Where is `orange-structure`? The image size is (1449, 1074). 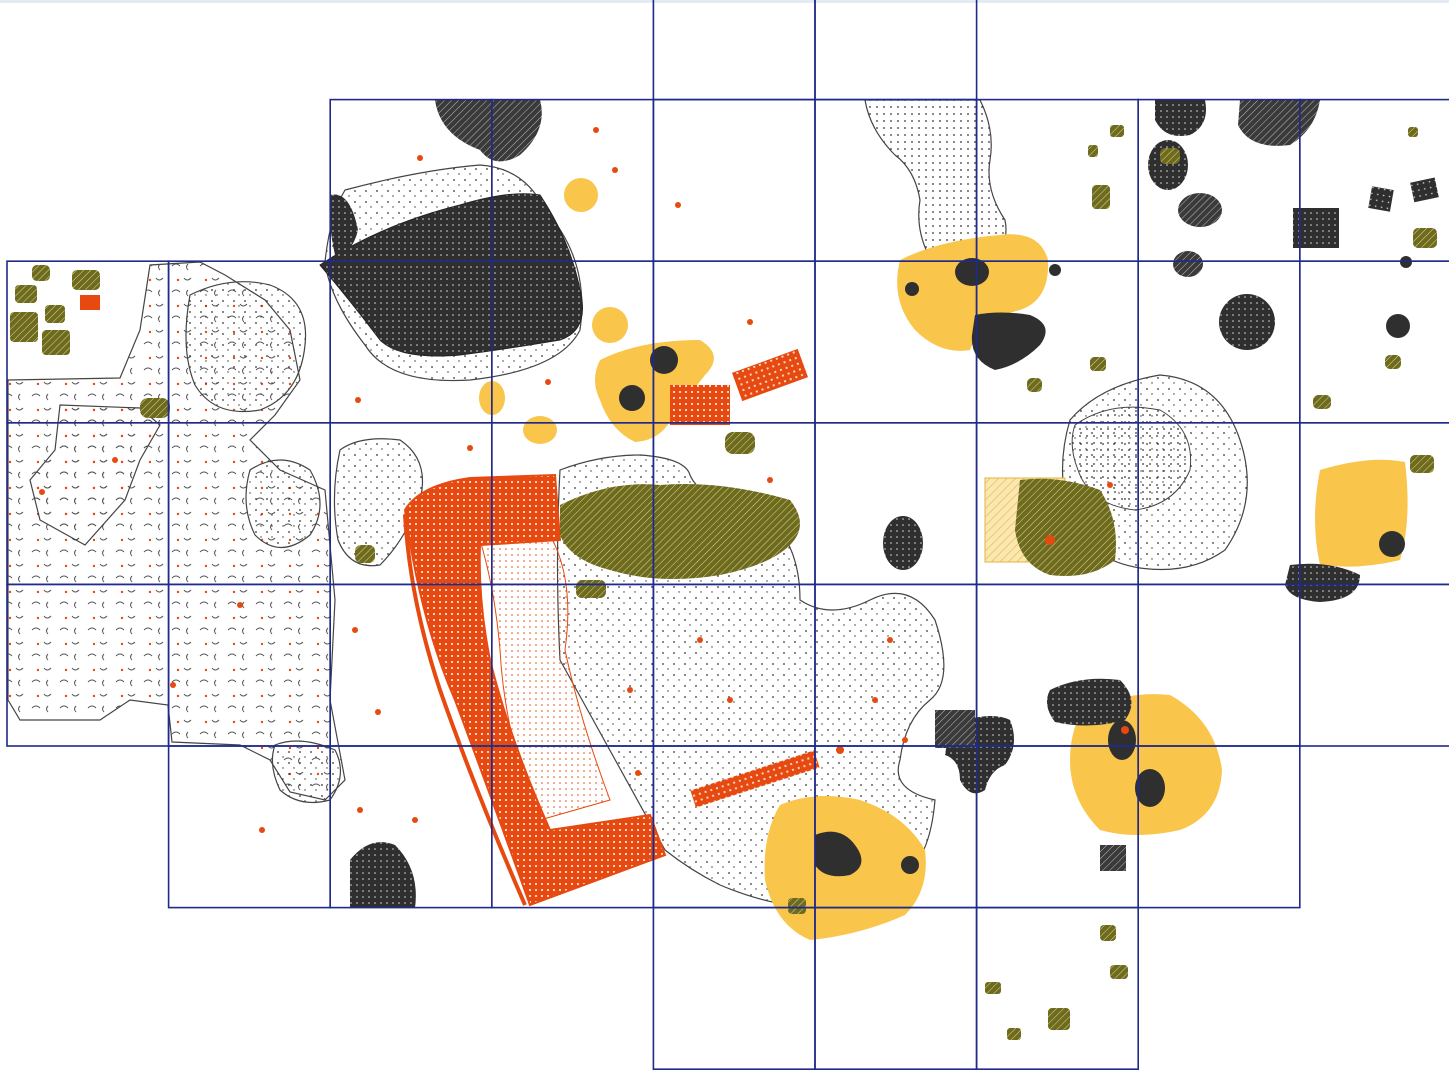 orange-structure is located at coordinates (535, 690).